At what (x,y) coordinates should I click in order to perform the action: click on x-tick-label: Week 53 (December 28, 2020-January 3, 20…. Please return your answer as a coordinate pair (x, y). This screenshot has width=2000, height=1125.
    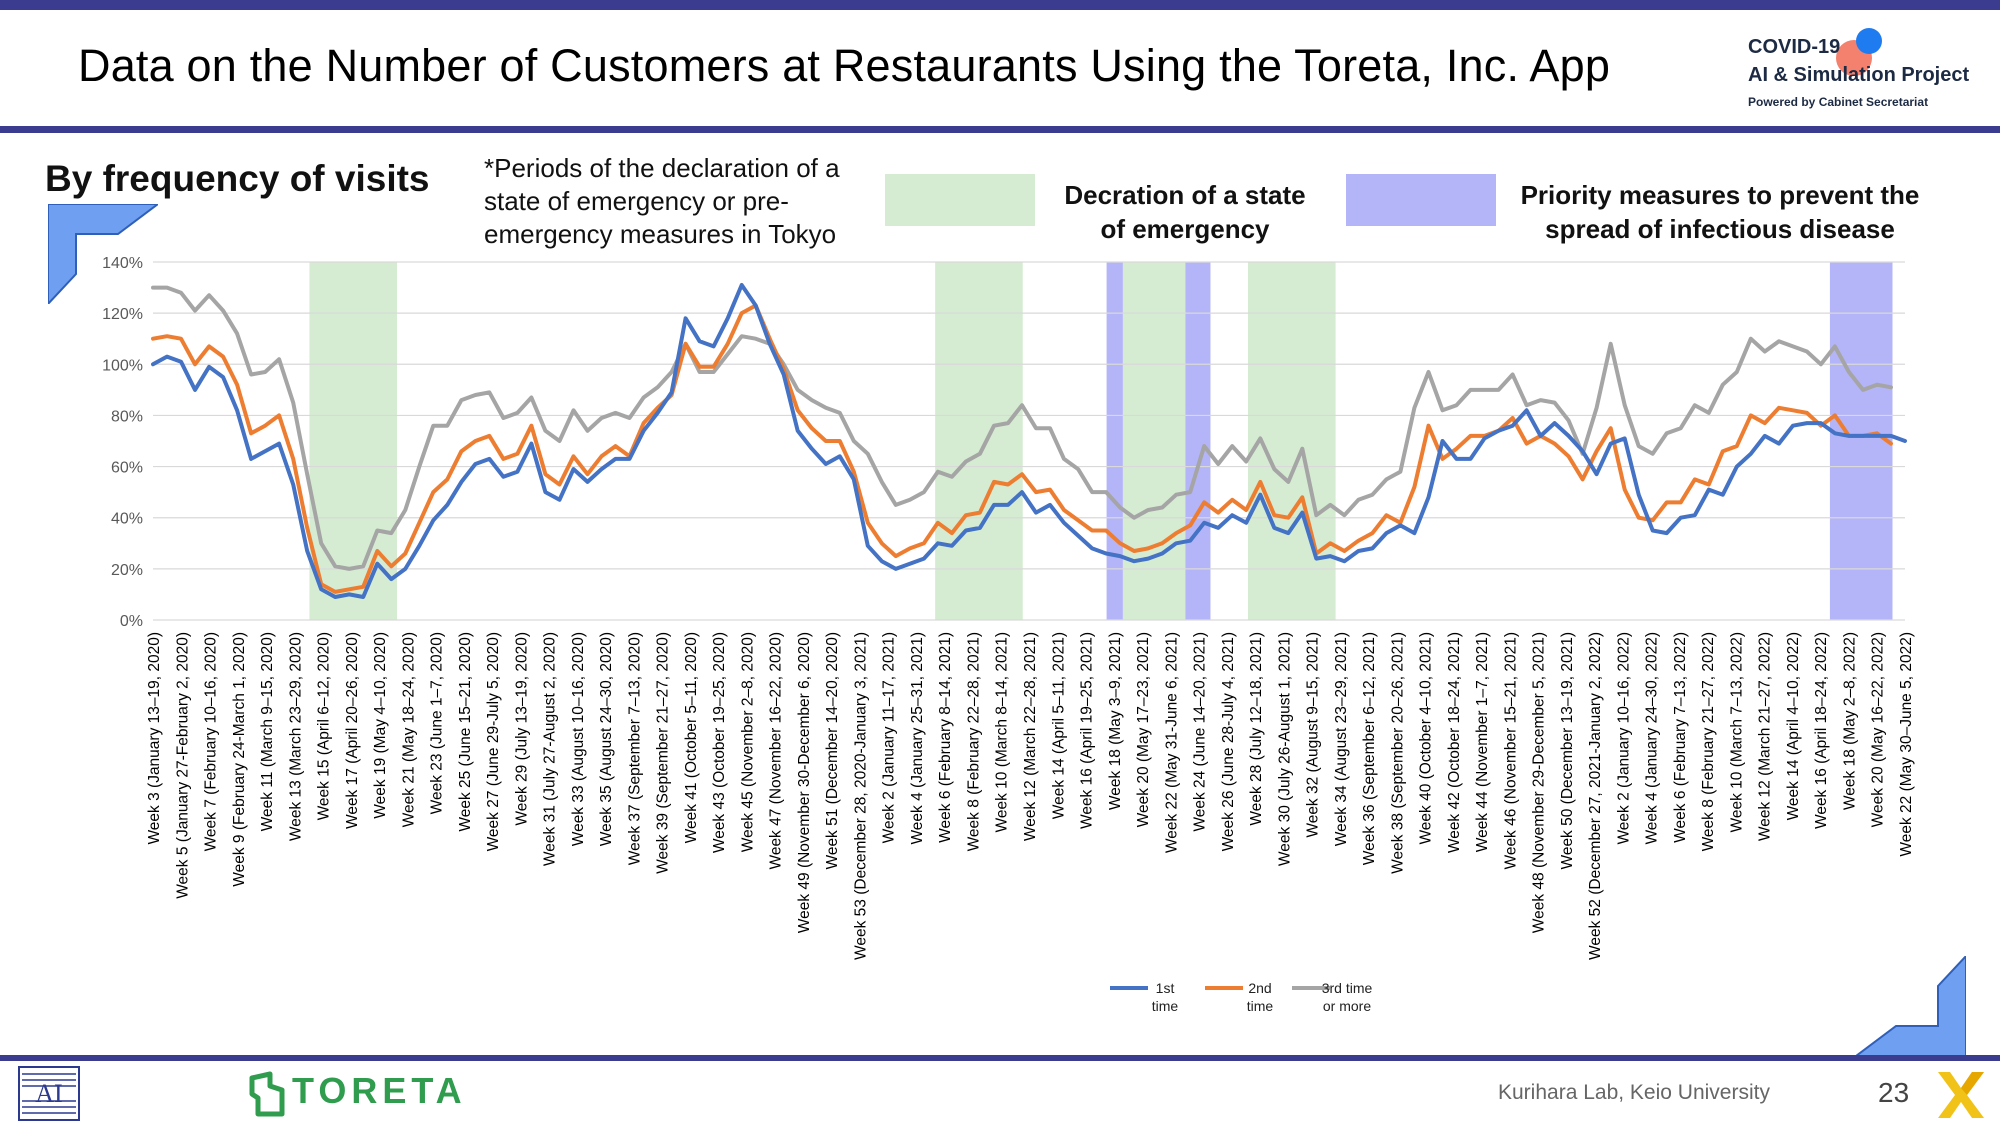
    Looking at the image, I should click on (861, 796).